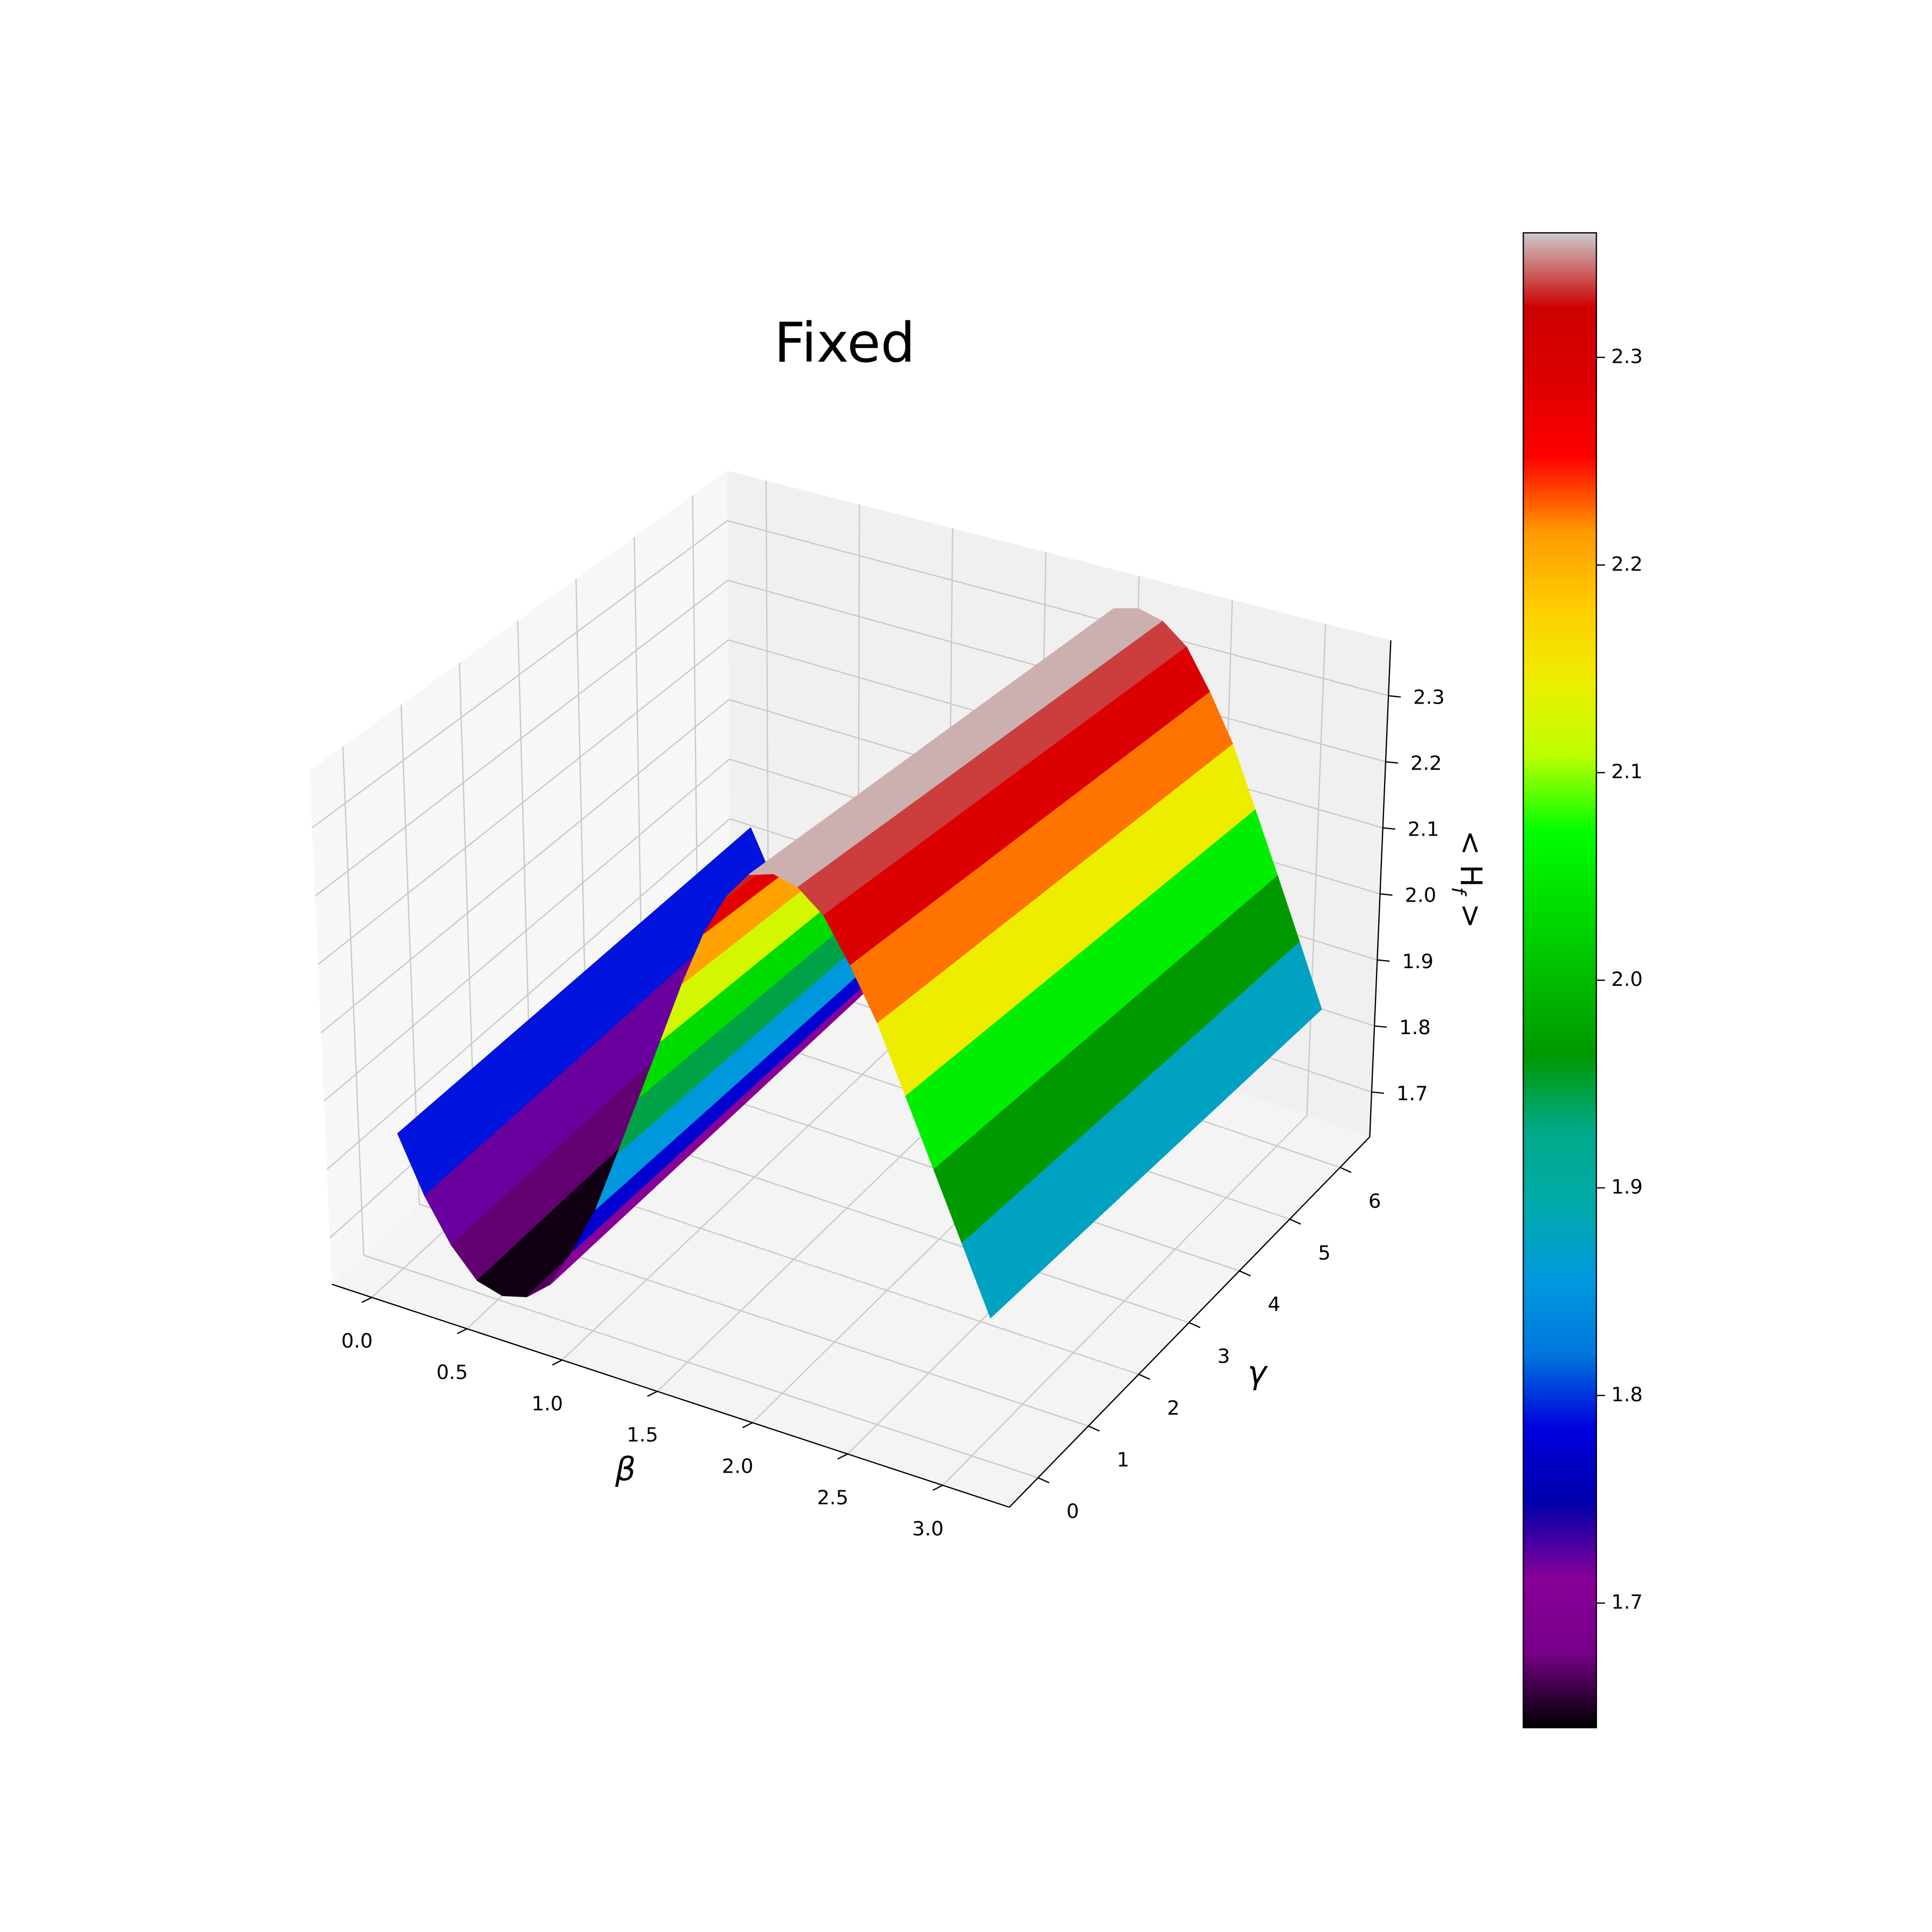  Describe the element at coordinates (1627, 563) in the screenshot. I see `colorbar-tick-label: 2.2` at that location.